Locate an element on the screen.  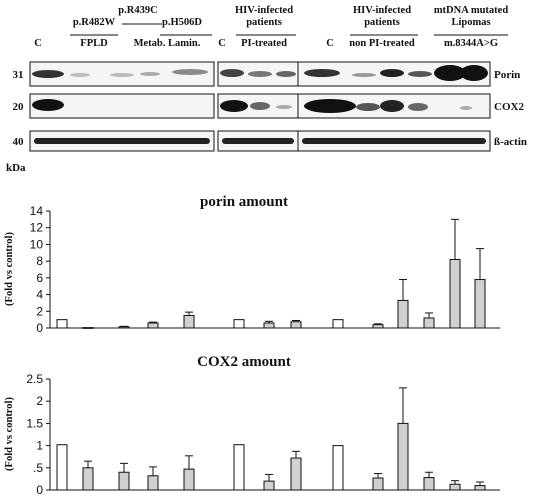
header-pi-line3: PI-treated is located at coordinates (264, 43).